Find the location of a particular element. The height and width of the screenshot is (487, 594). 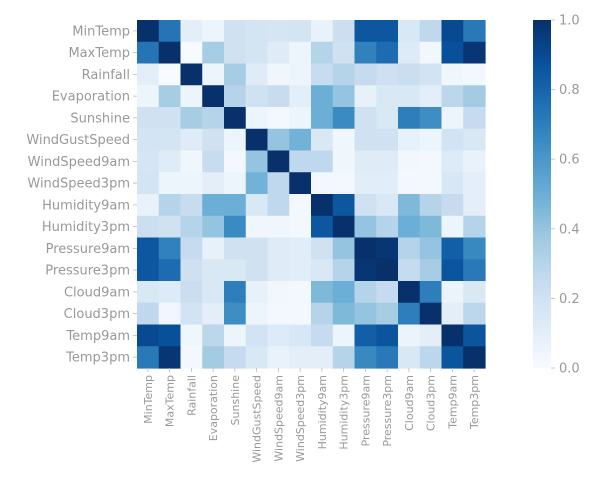

y-tick-label: Humidity9am is located at coordinates (86, 205).